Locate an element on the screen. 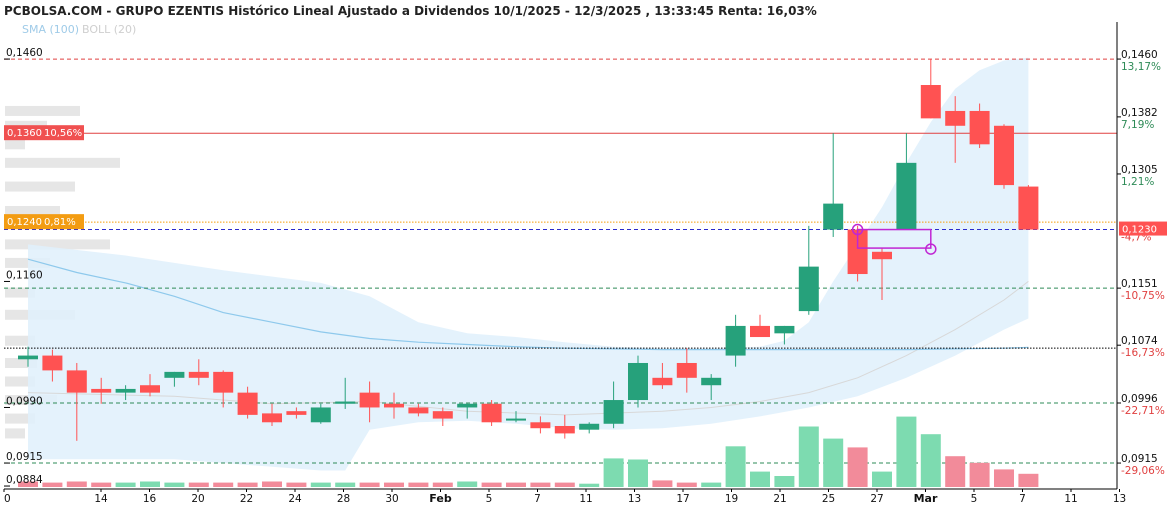  price-tag-bg is located at coordinates (44, 133).